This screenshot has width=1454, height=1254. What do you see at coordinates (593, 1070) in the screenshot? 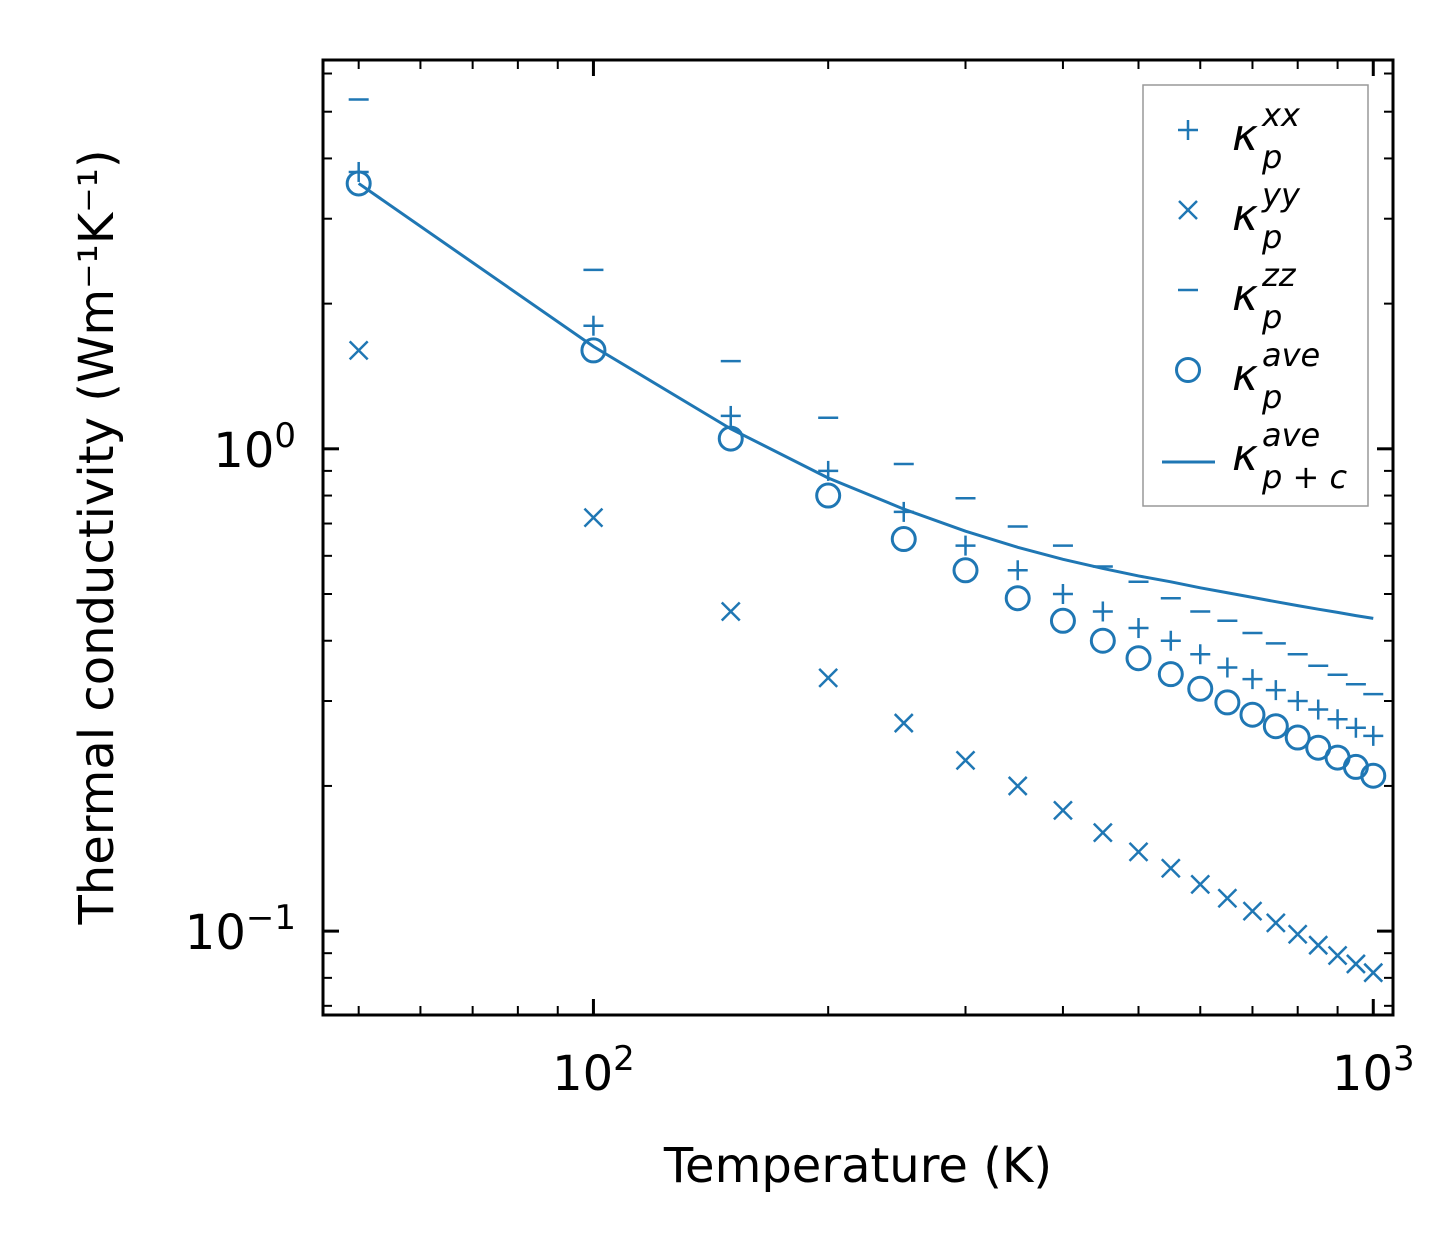
I see `x-tick-label: 10²` at bounding box center [593, 1070].